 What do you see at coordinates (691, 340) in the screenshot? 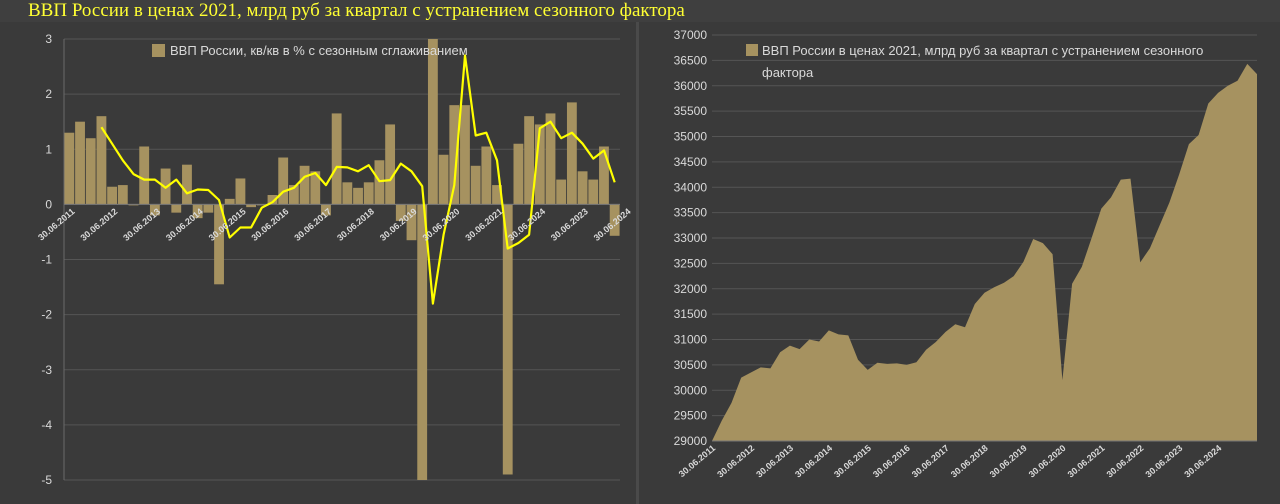
I see `y-tick-label: 31000` at bounding box center [691, 340].